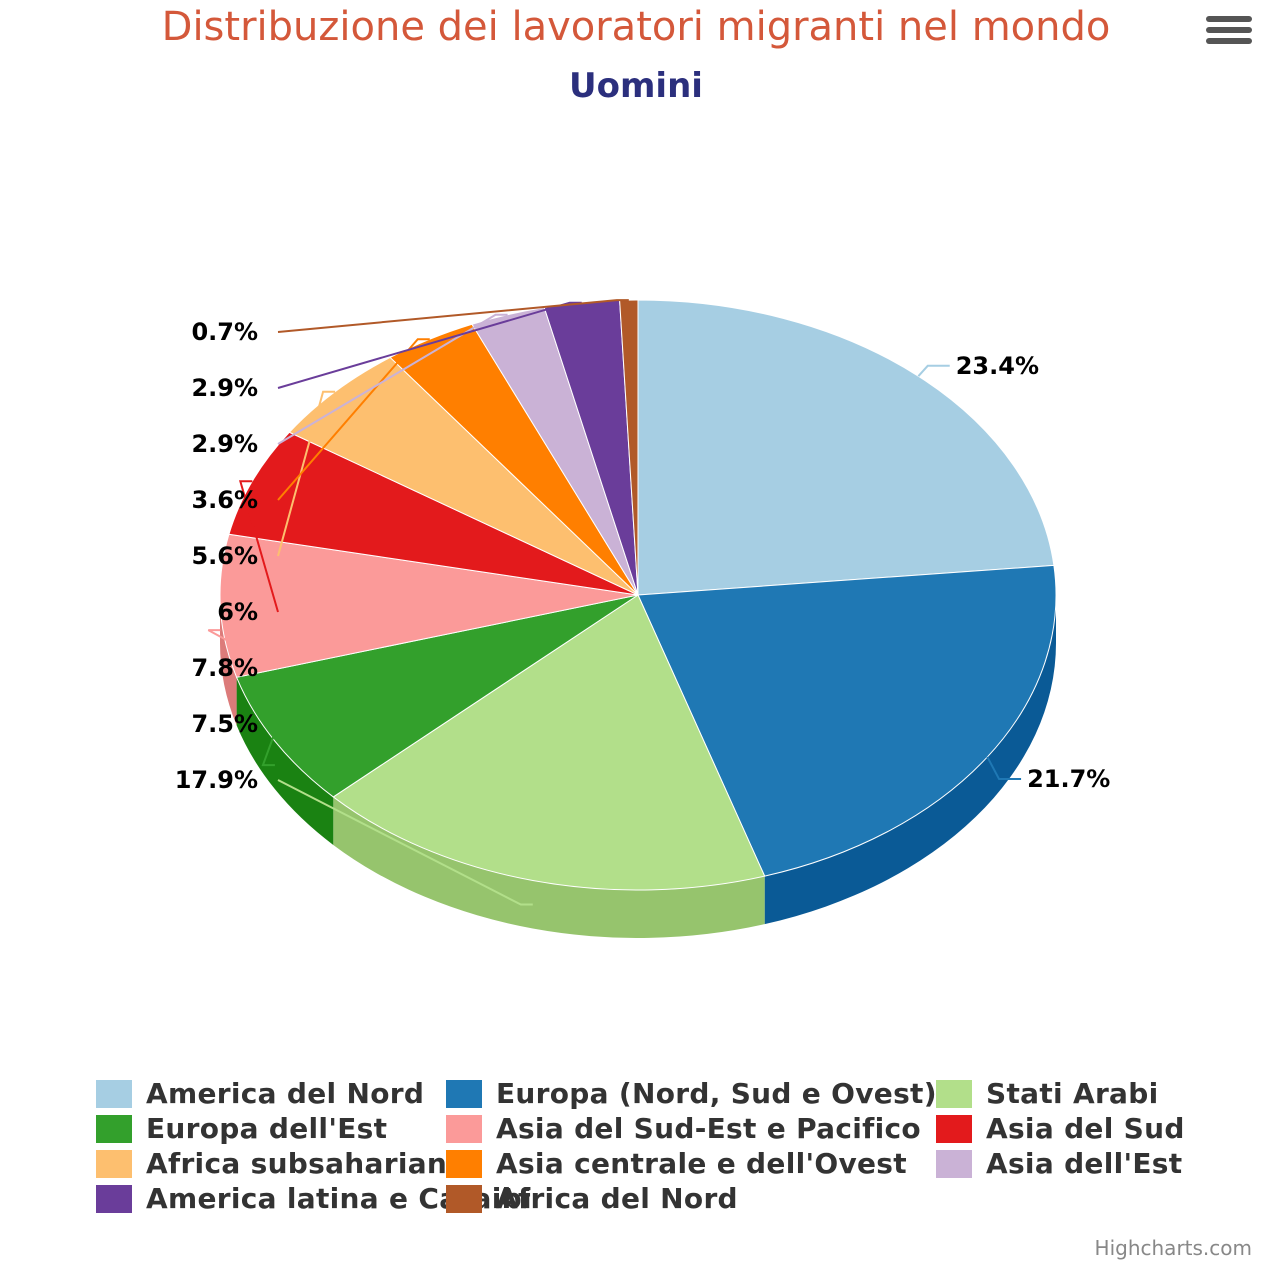  What do you see at coordinates (463, 476) in the screenshot?
I see `slice-africa-subsahariana` at bounding box center [463, 476].